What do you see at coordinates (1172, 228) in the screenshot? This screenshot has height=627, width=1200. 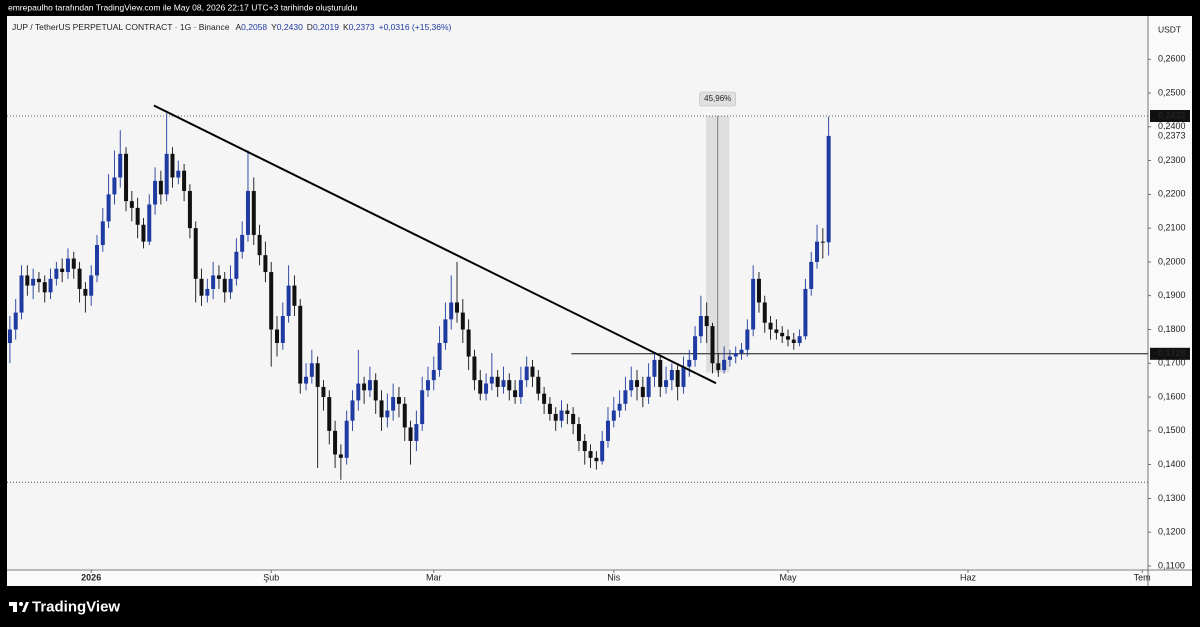 I see `y-tick-label: 0,2100` at bounding box center [1172, 228].